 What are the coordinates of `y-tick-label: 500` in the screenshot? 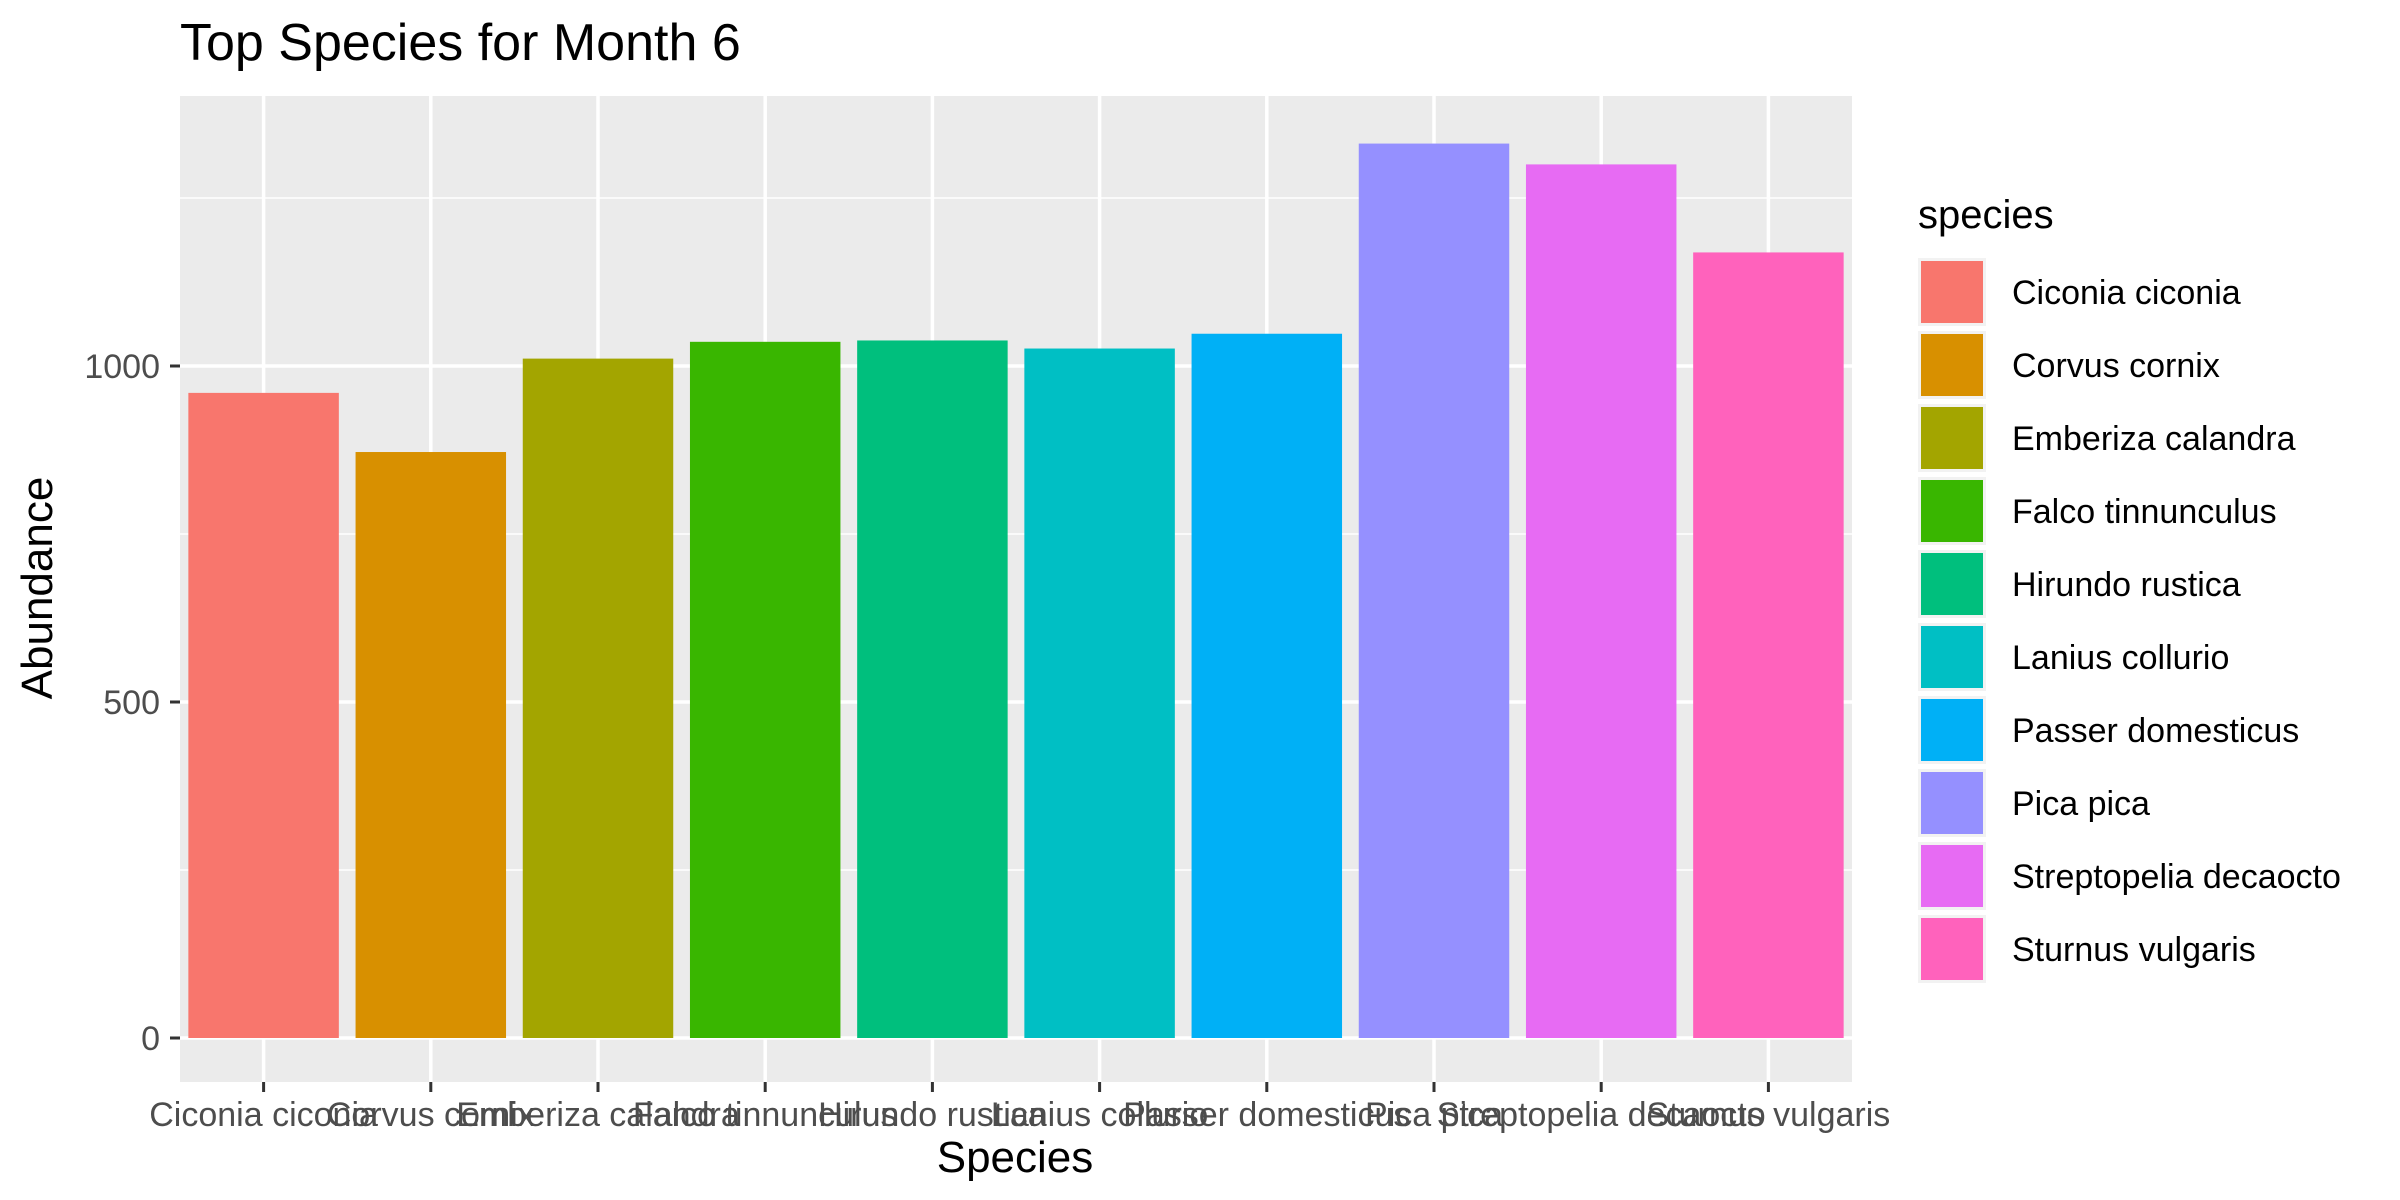 It's located at (131, 703).